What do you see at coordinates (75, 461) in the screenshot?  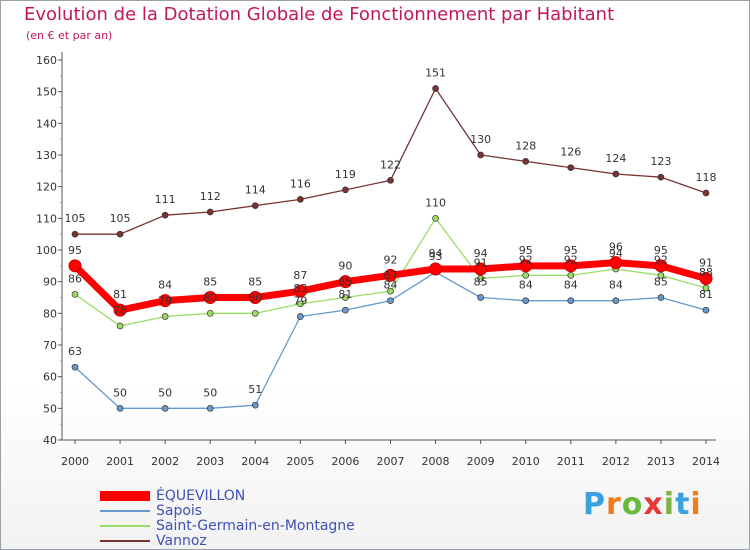 I see `x-tick-label: 2000` at bounding box center [75, 461].